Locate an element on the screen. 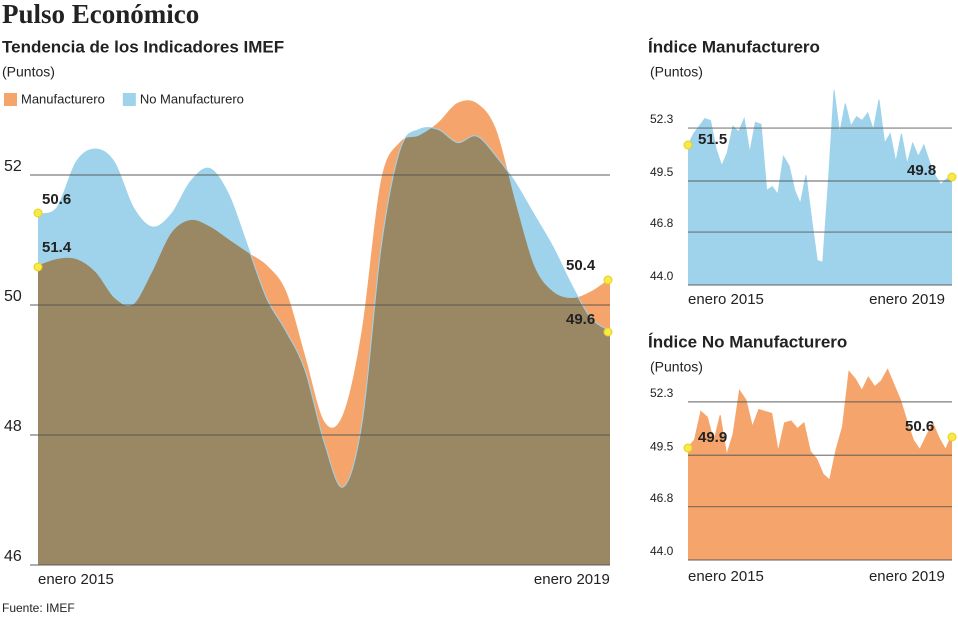  y-tick-label: 48 is located at coordinates (13, 426).